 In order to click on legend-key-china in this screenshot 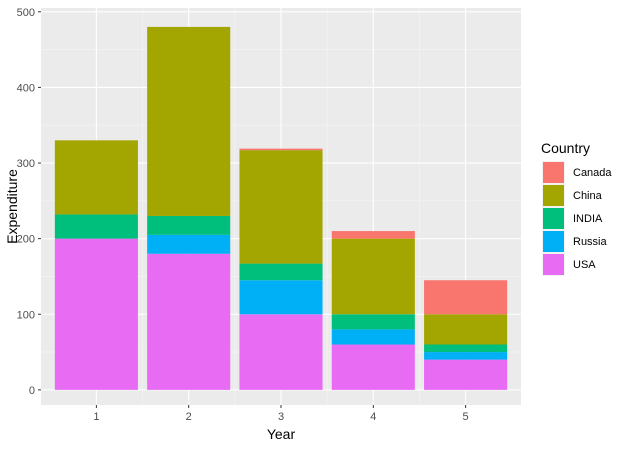, I will do `click(553, 195)`.